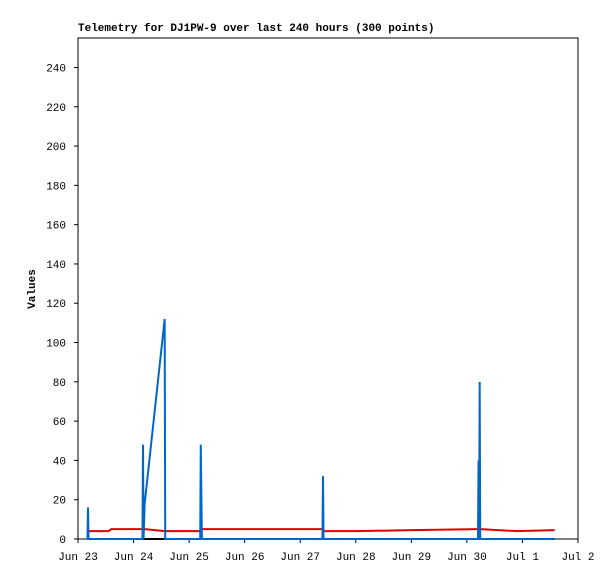  I want to click on x-tick-label: Jul 1, so click(522, 558).